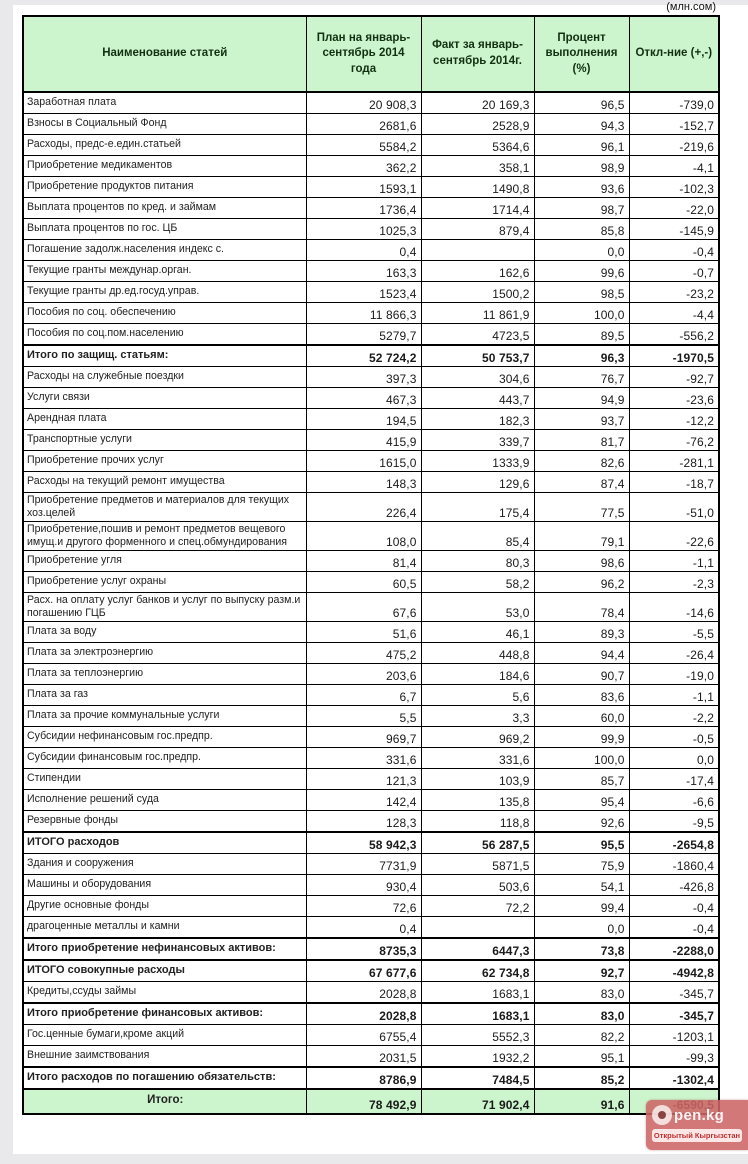 The height and width of the screenshot is (1164, 748). Describe the element at coordinates (477, 440) in the screenshot. I see `cell-fact: 339,7` at that location.